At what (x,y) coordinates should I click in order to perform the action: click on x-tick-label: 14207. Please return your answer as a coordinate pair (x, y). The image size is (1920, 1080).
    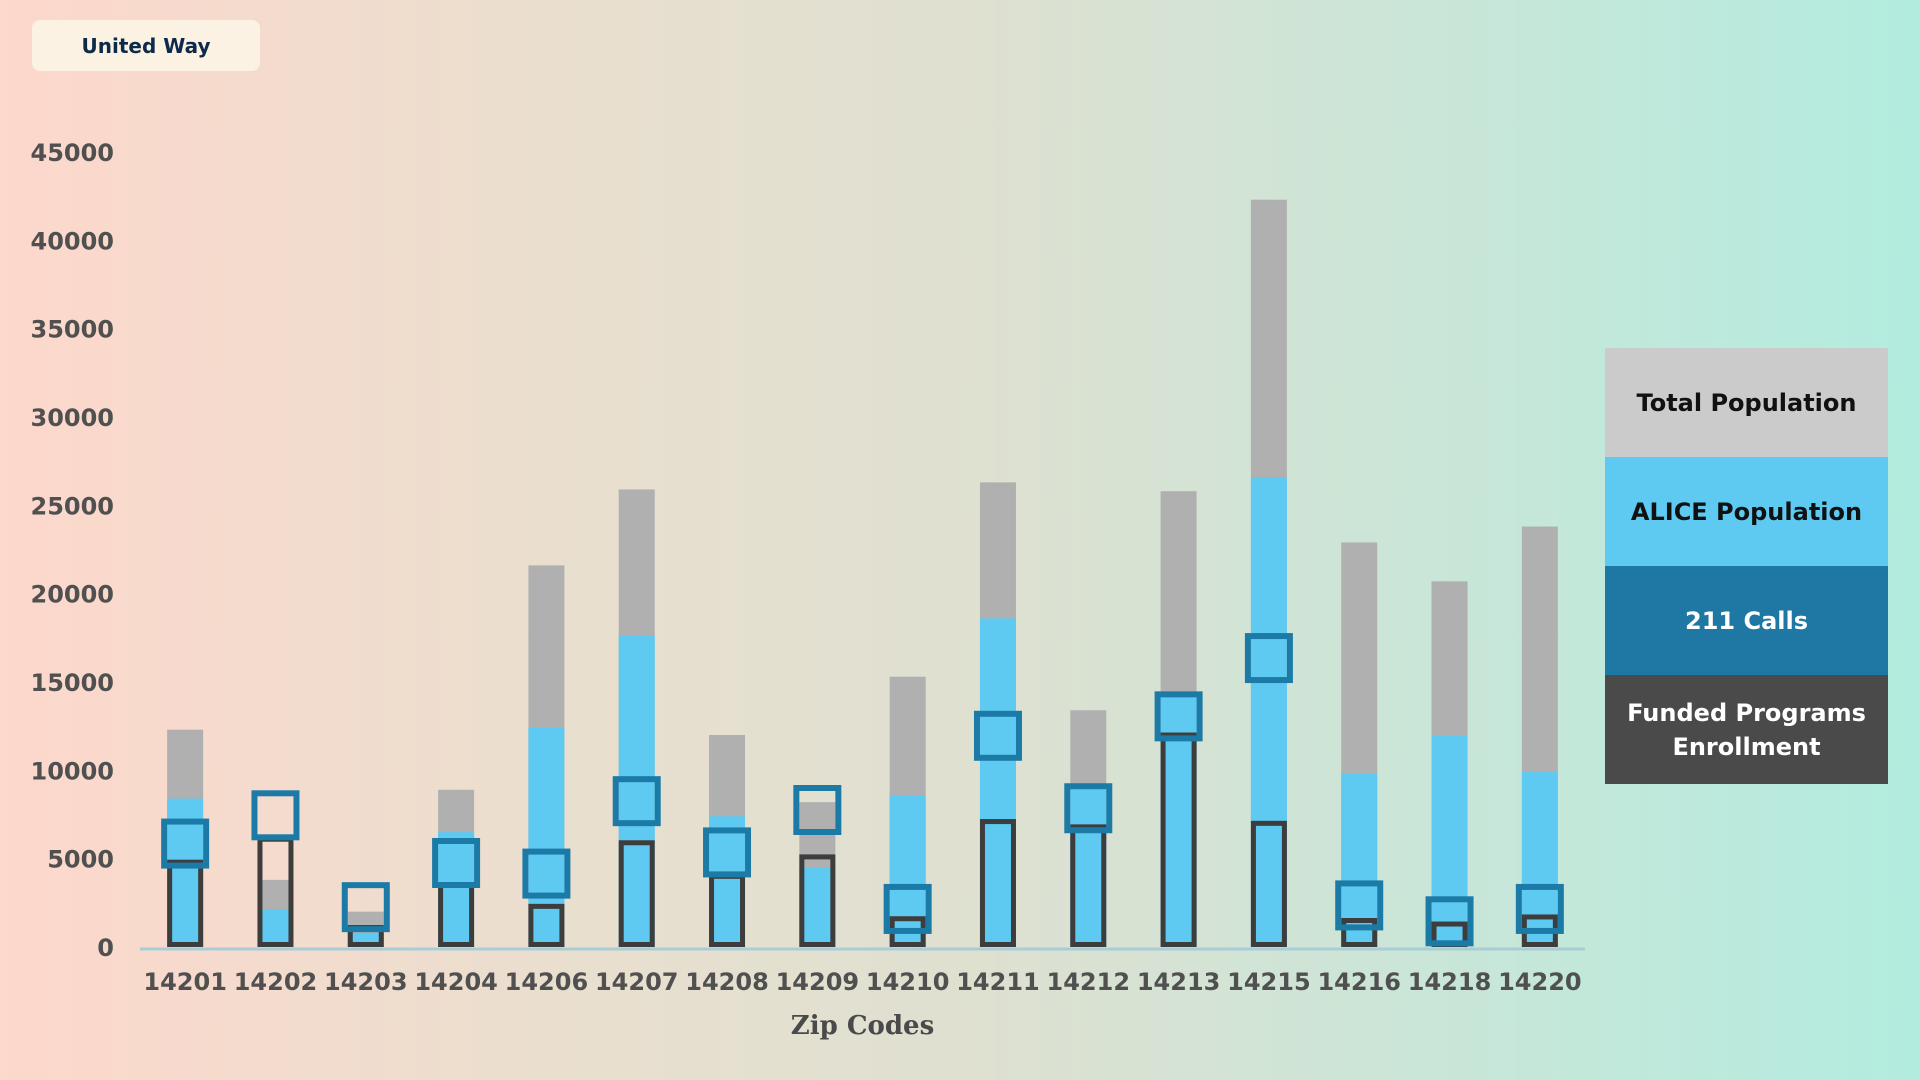
    Looking at the image, I should click on (637, 982).